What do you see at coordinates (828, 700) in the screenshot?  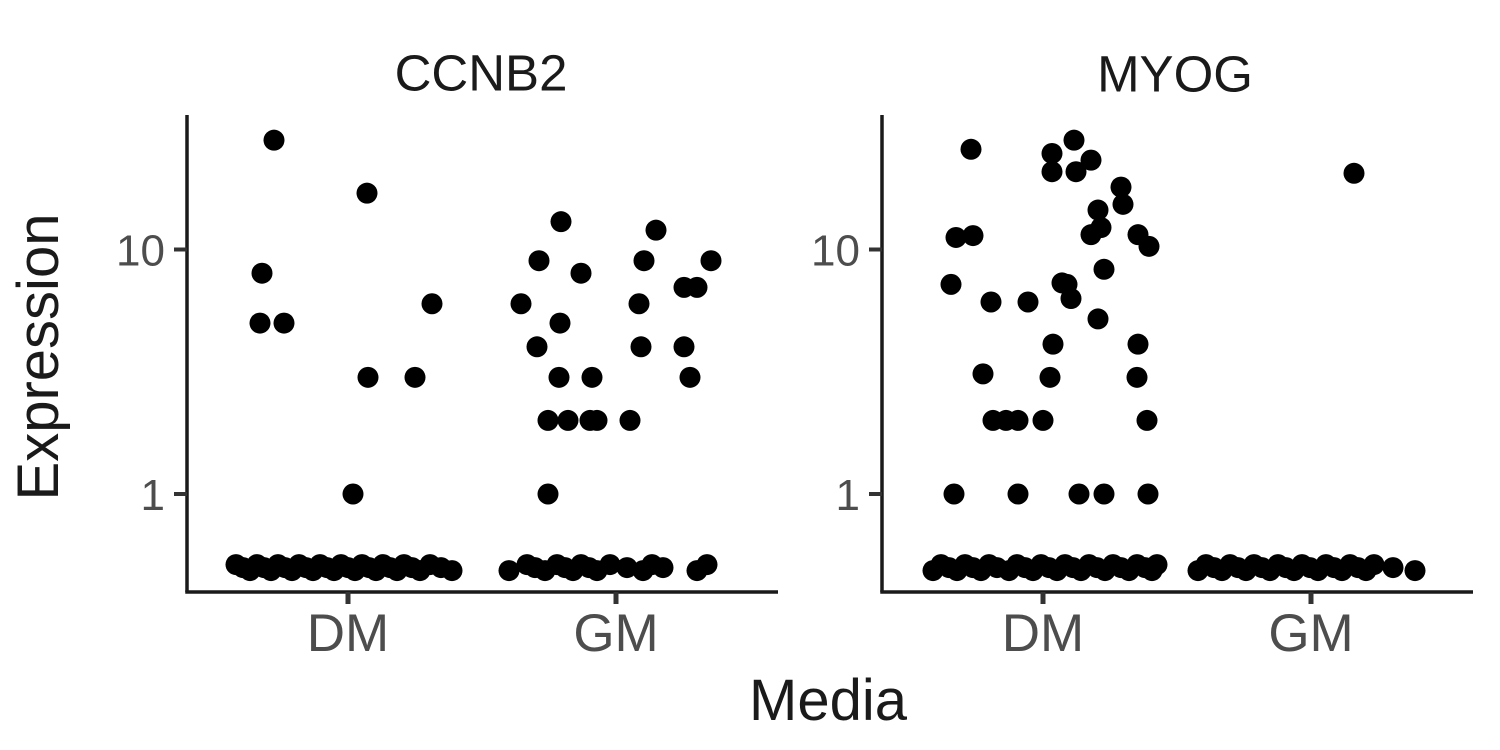 I see `x-axis-title: Media` at bounding box center [828, 700].